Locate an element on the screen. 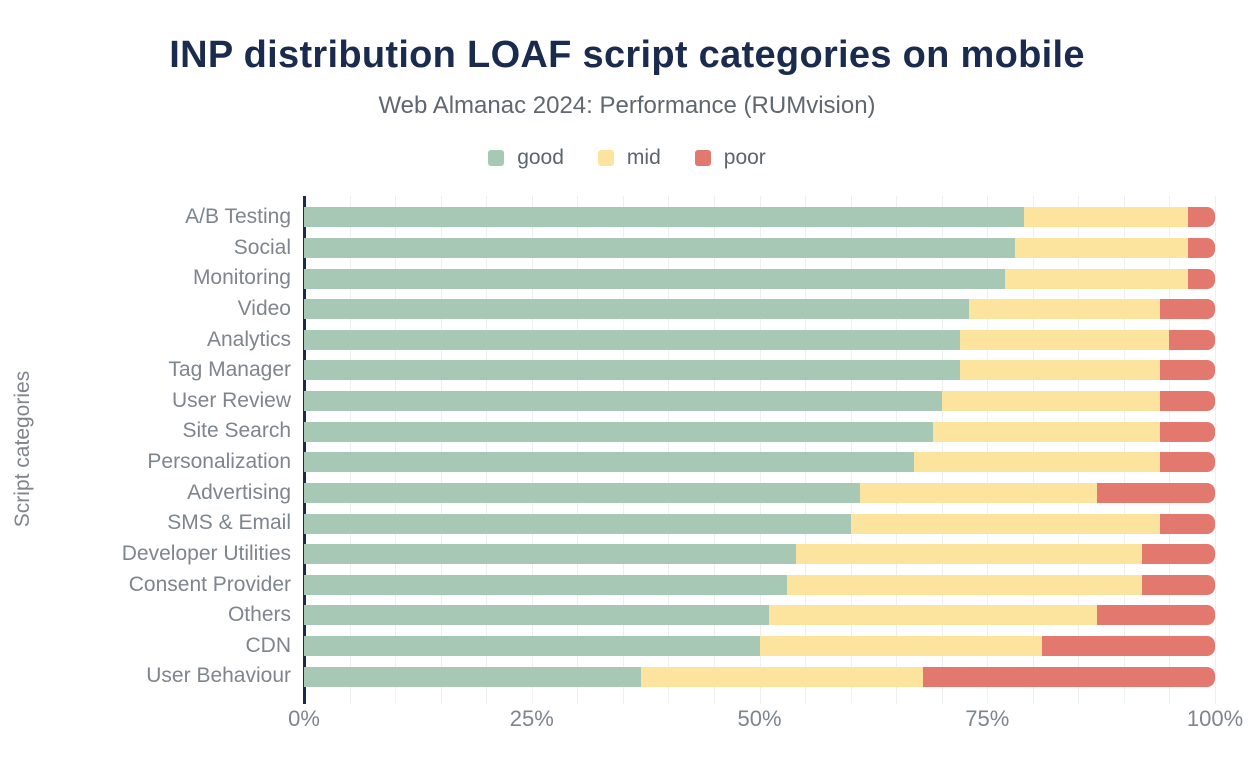  category-label: Others is located at coordinates (259, 615).